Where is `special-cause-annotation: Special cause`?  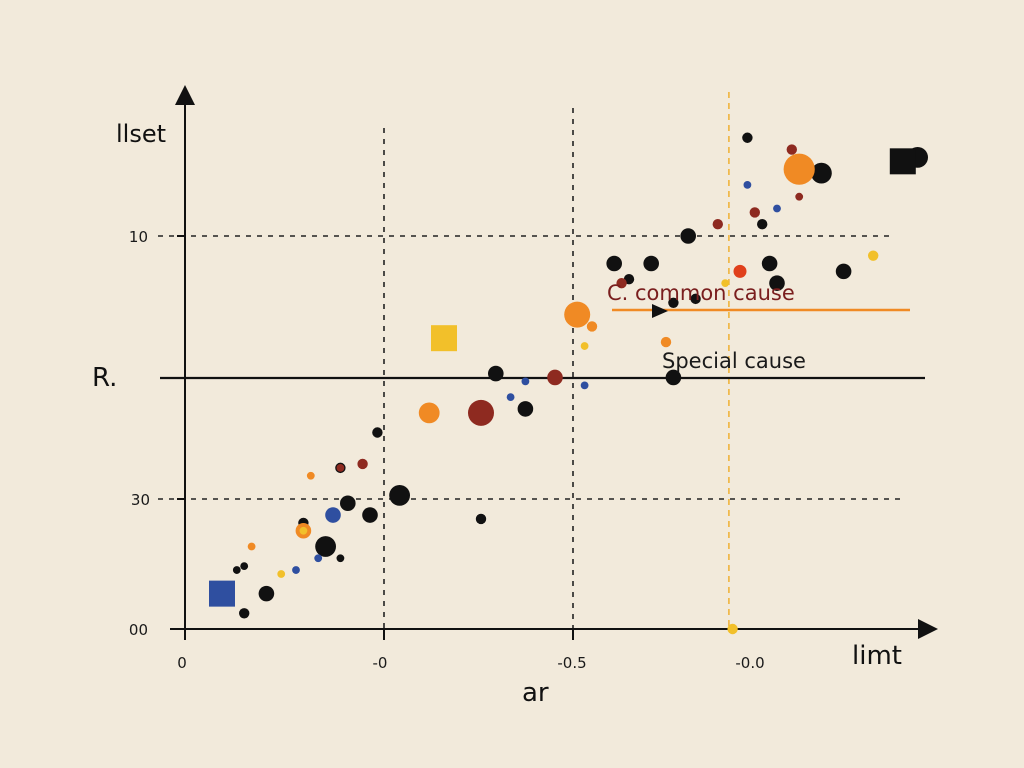 special-cause-annotation: Special cause is located at coordinates (734, 361).